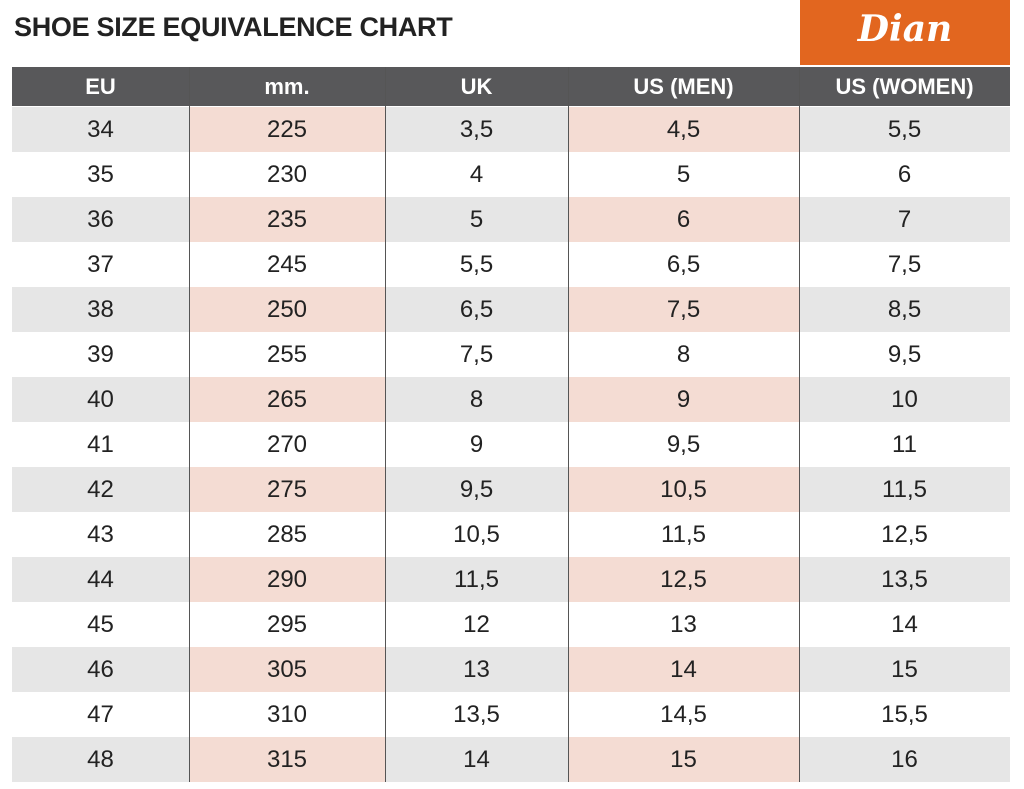 The height and width of the screenshot is (789, 1024). I want to click on table-cell: 47, so click(100, 714).